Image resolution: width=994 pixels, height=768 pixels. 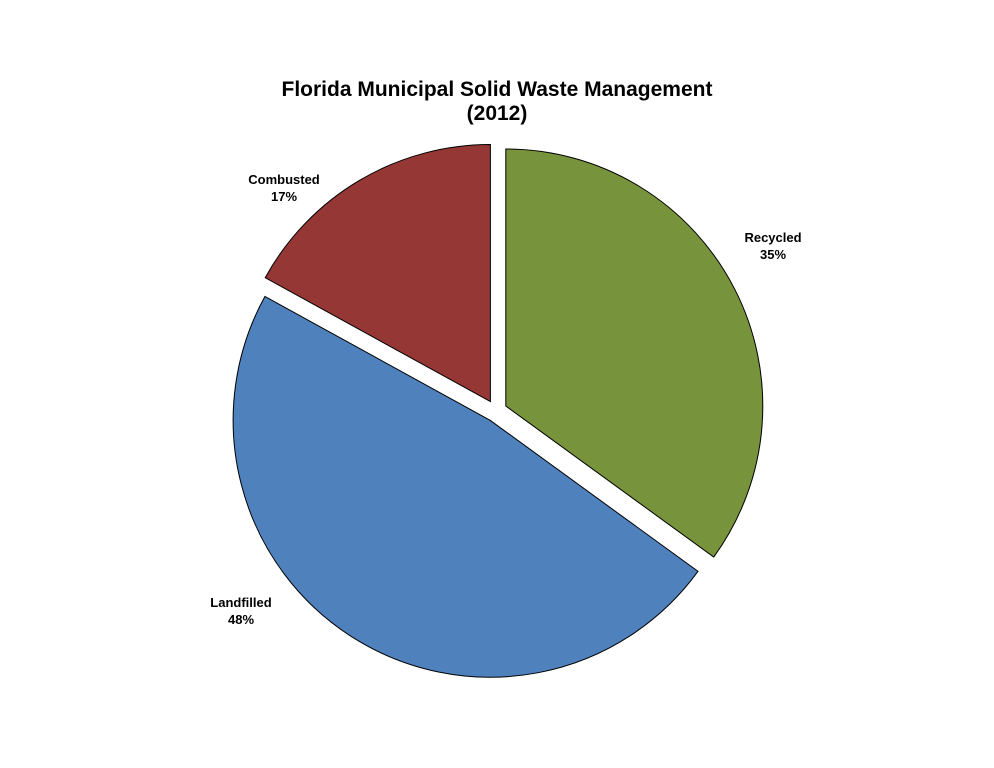 What do you see at coordinates (772, 246) in the screenshot?
I see `slice-label-recycled: Recycled 35%` at bounding box center [772, 246].